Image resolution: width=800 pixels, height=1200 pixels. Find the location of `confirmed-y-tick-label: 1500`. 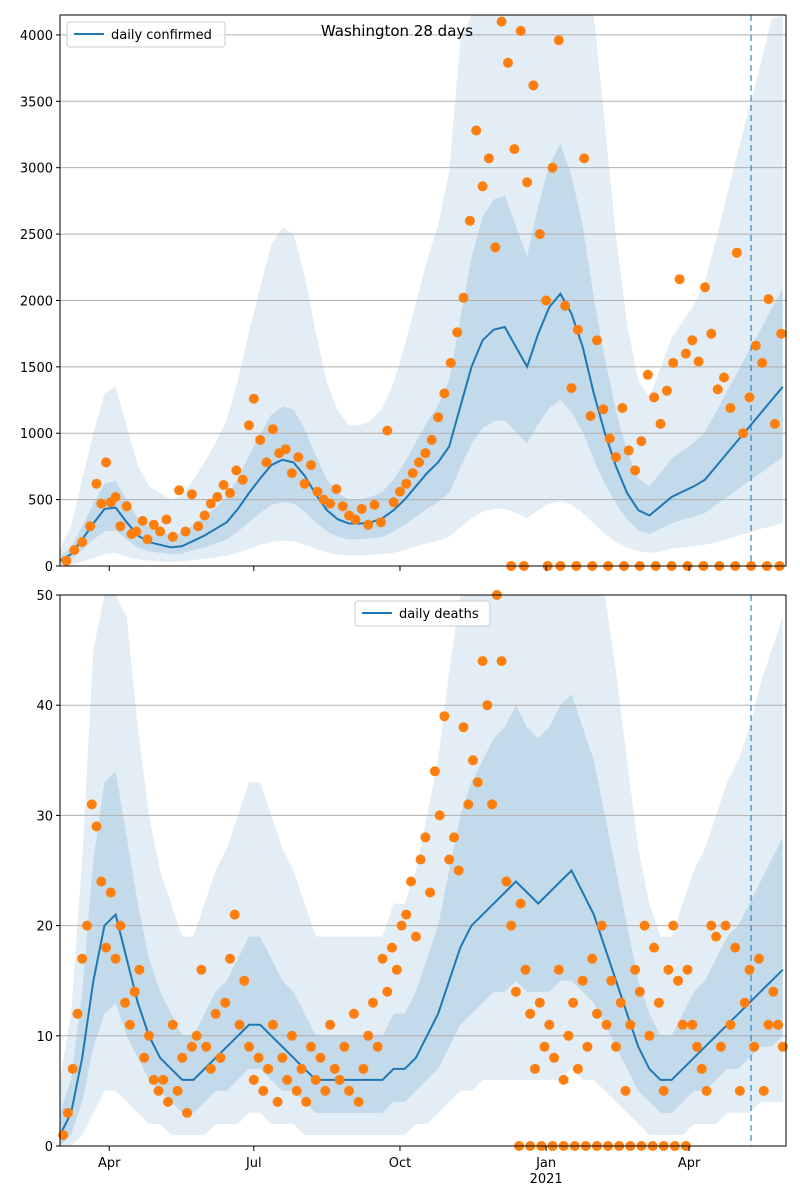

confirmed-y-tick-label: 1500 is located at coordinates (36, 368).